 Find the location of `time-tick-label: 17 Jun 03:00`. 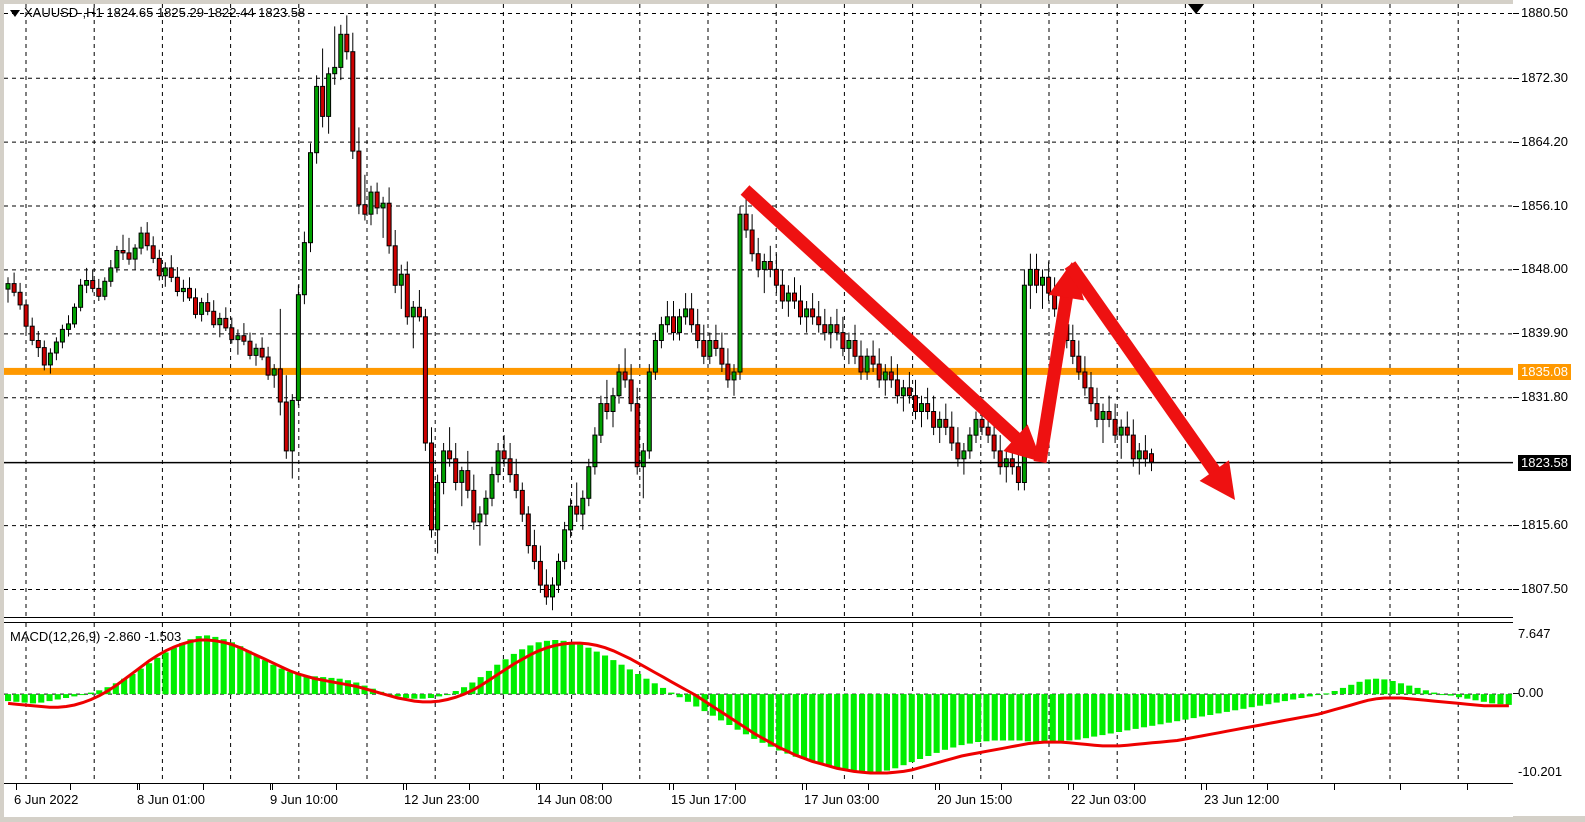

time-tick-label: 17 Jun 03:00 is located at coordinates (842, 799).